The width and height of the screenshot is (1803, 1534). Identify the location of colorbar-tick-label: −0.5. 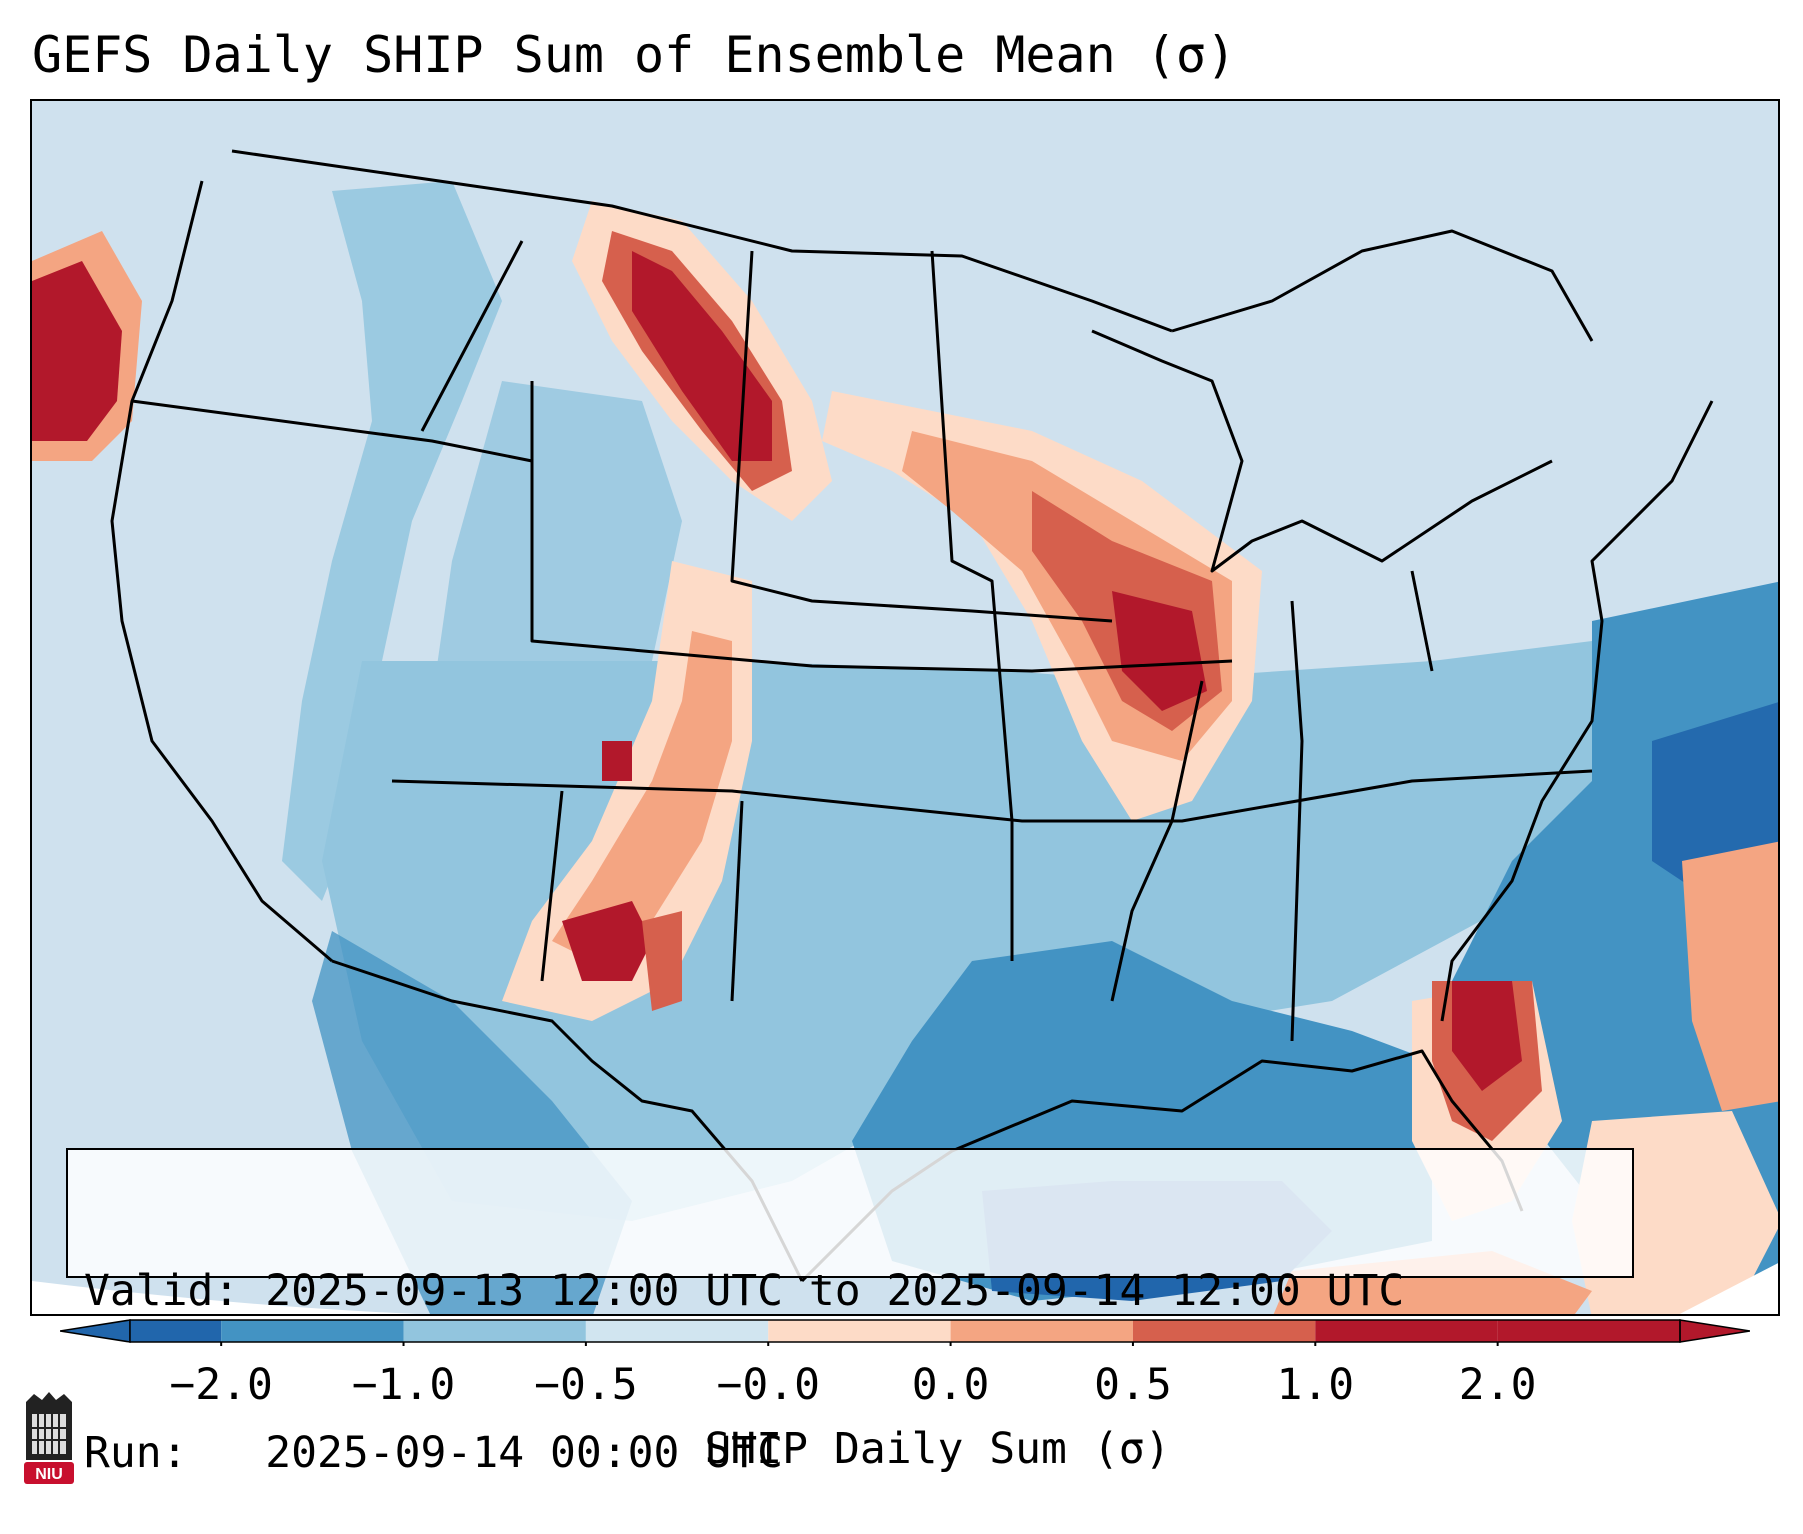
(586, 1385).